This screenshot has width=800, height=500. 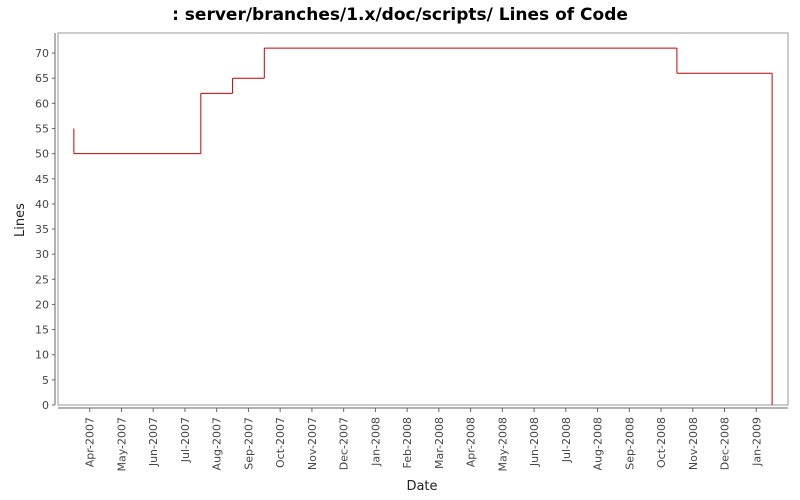 I want to click on x-tick-label: Jul-2007, so click(x=185, y=440).